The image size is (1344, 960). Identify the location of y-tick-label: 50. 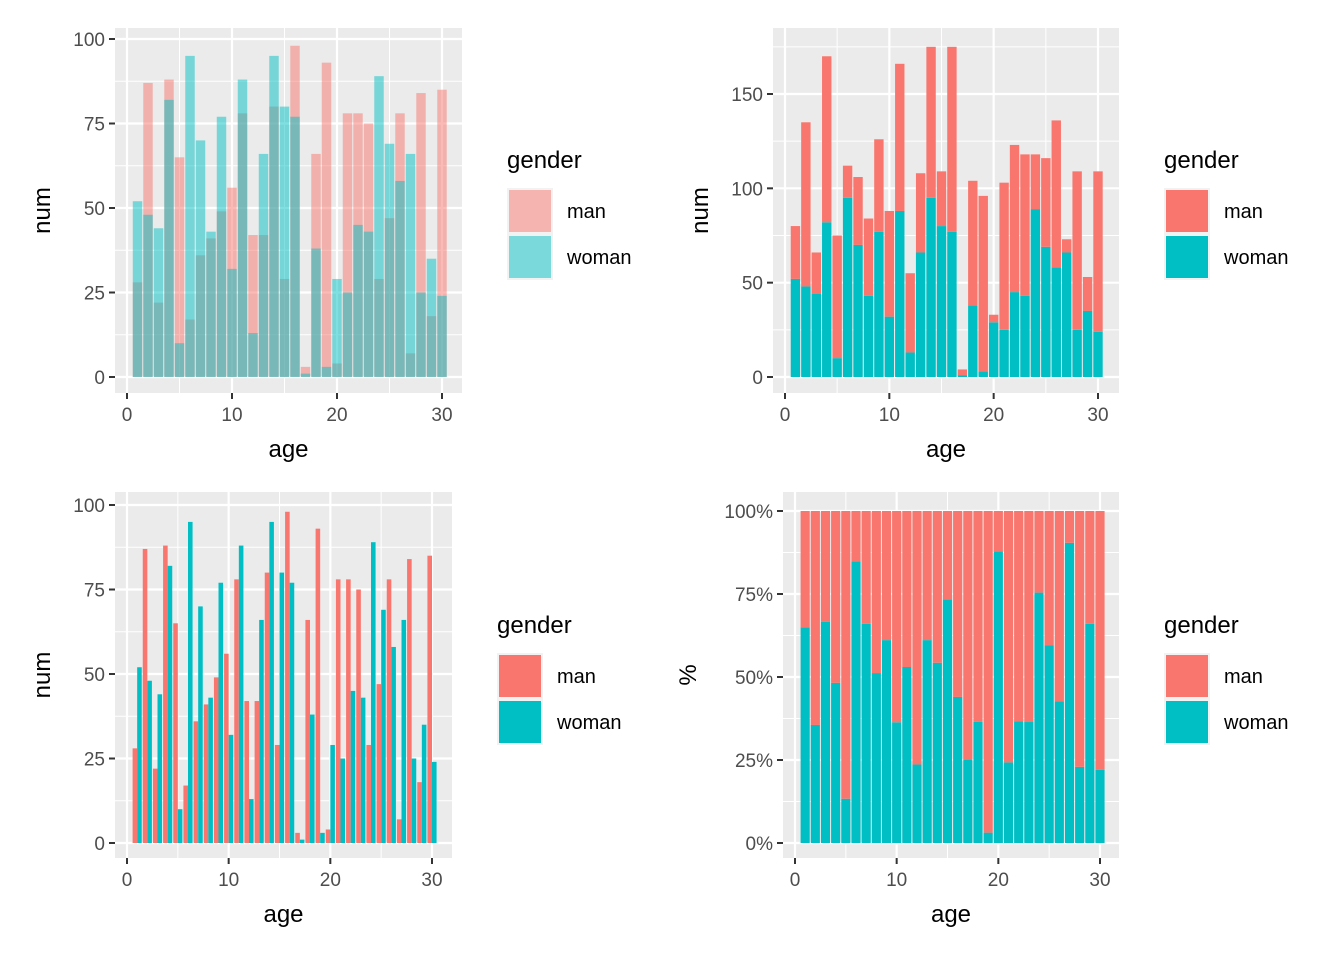
(752, 284).